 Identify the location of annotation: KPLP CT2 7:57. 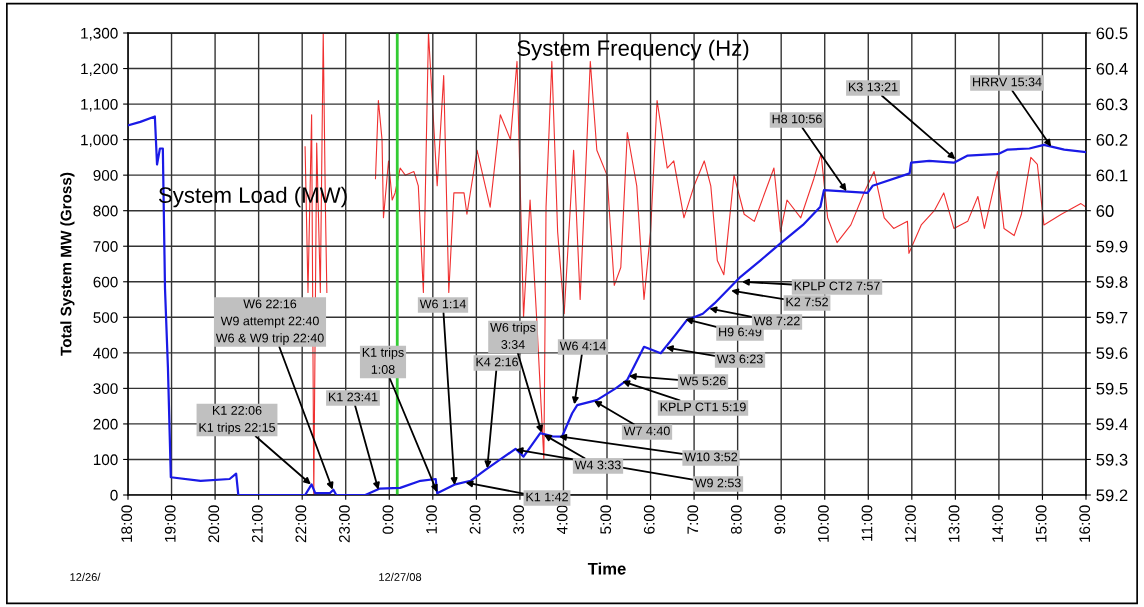
(837, 286).